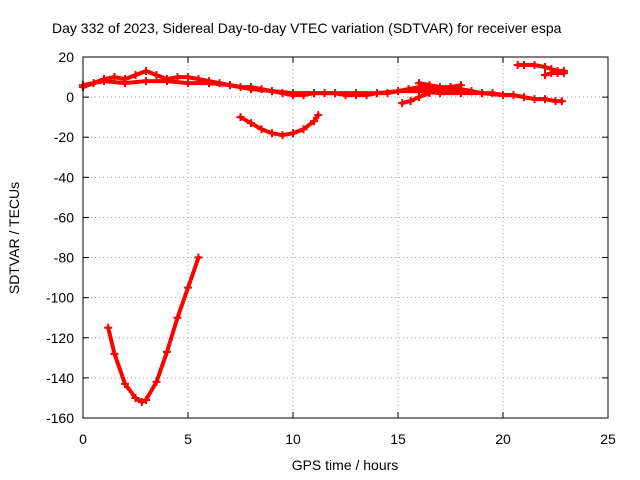  I want to click on x-tick-label: 25, so click(608, 439).